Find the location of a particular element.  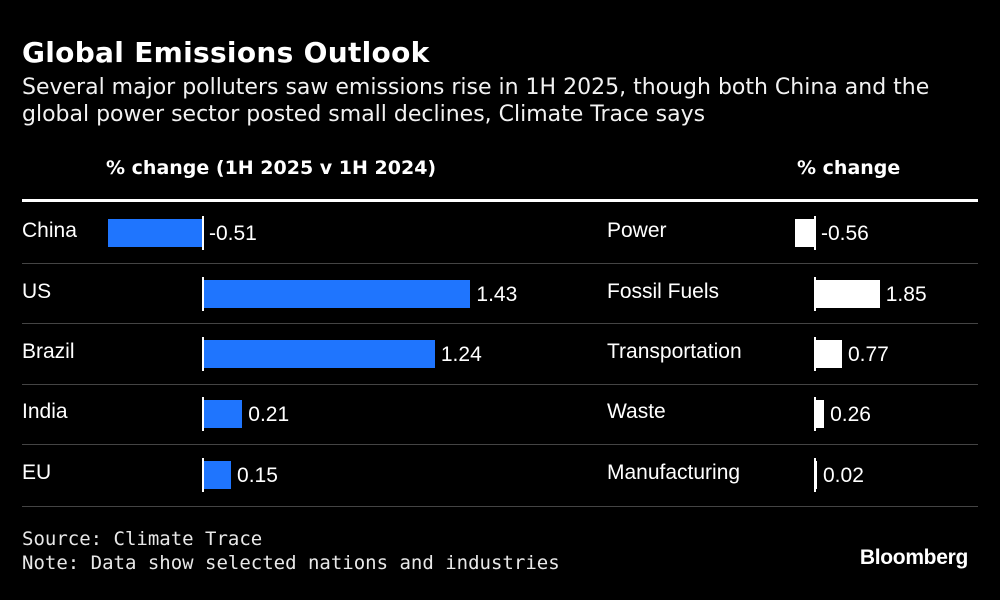

chart-title: Global Emissions Outlook is located at coordinates (226, 52).